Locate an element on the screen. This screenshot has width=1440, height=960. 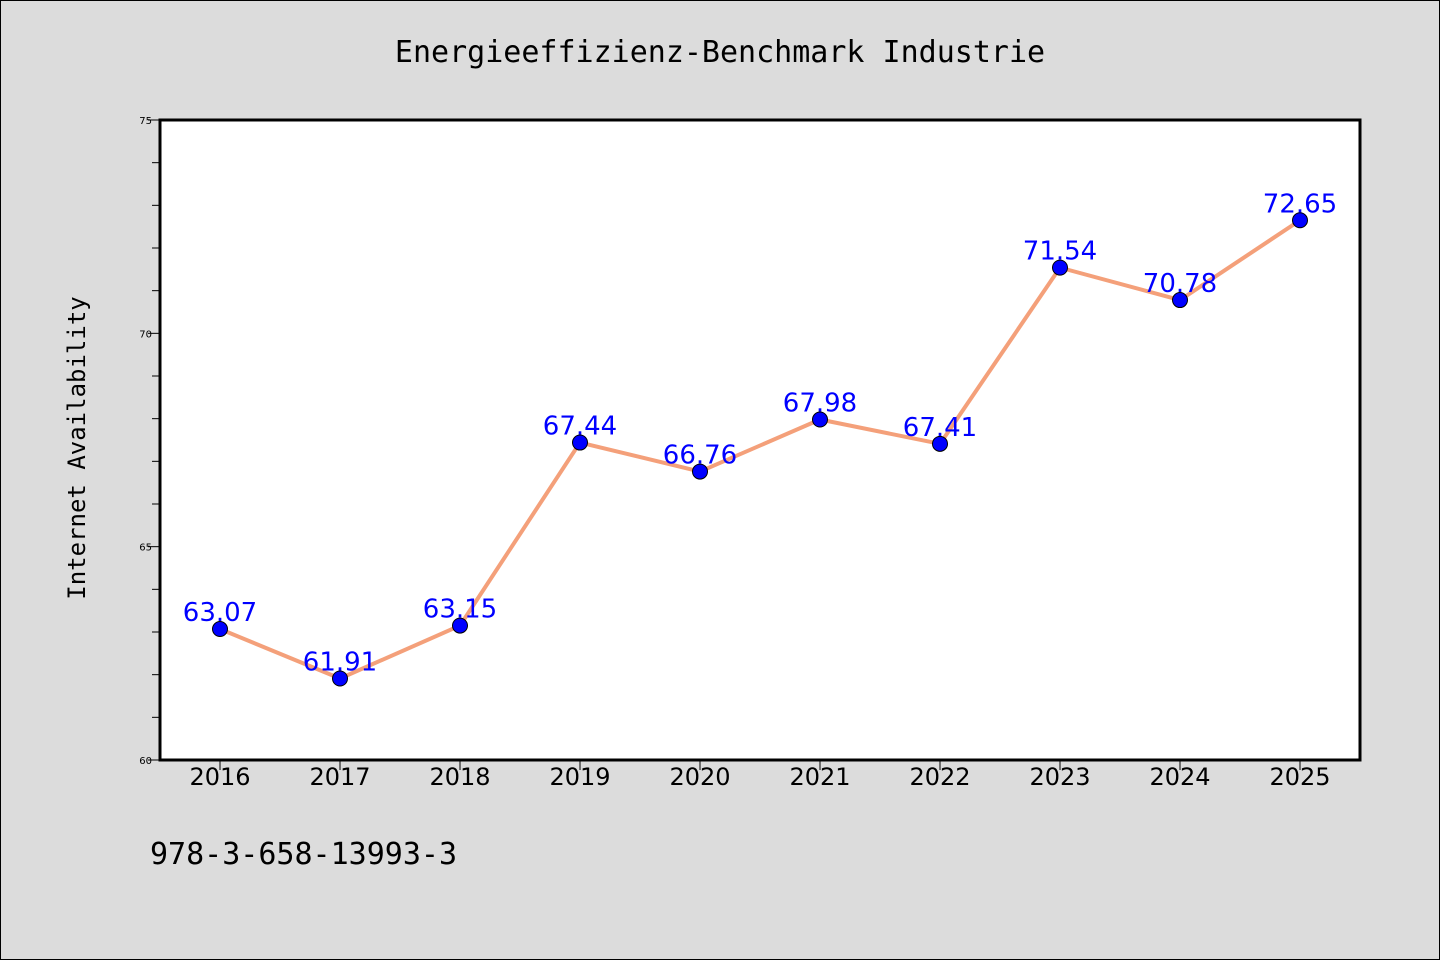
y-axis-label: Internet Availability is located at coordinates (77, 447).